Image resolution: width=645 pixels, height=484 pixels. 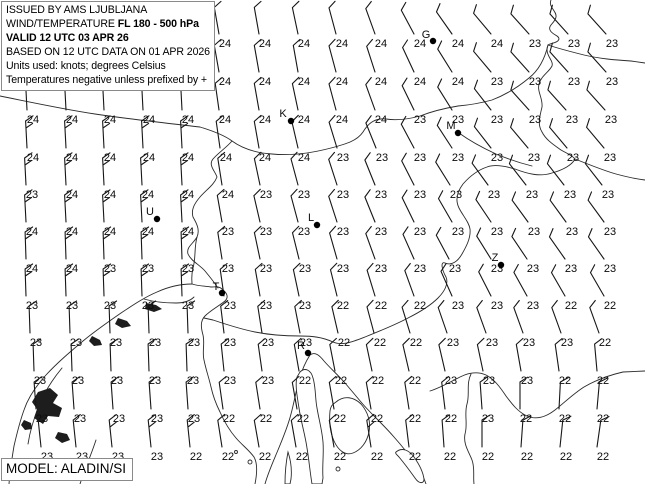 What do you see at coordinates (609, 169) in the screenshot?
I see `border-croatia-hungary` at bounding box center [609, 169].